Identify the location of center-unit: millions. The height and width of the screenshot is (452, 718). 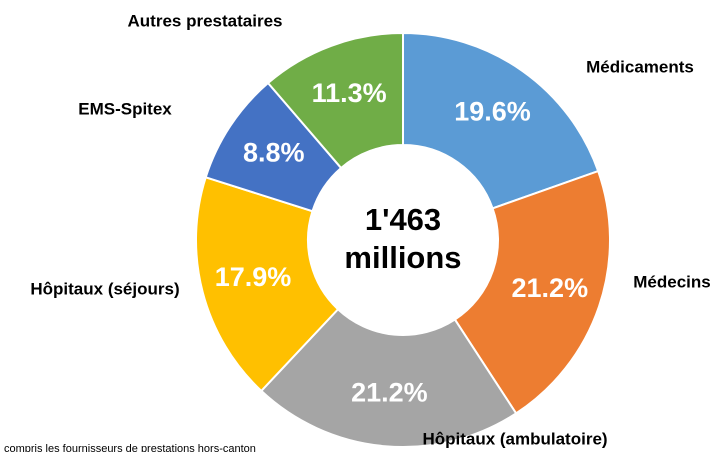
(402, 257).